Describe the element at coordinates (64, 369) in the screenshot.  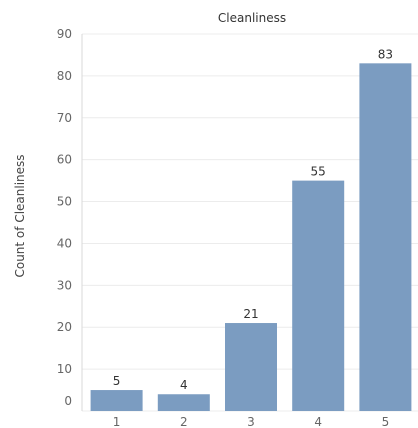
I see `y-tick-label: 10` at that location.